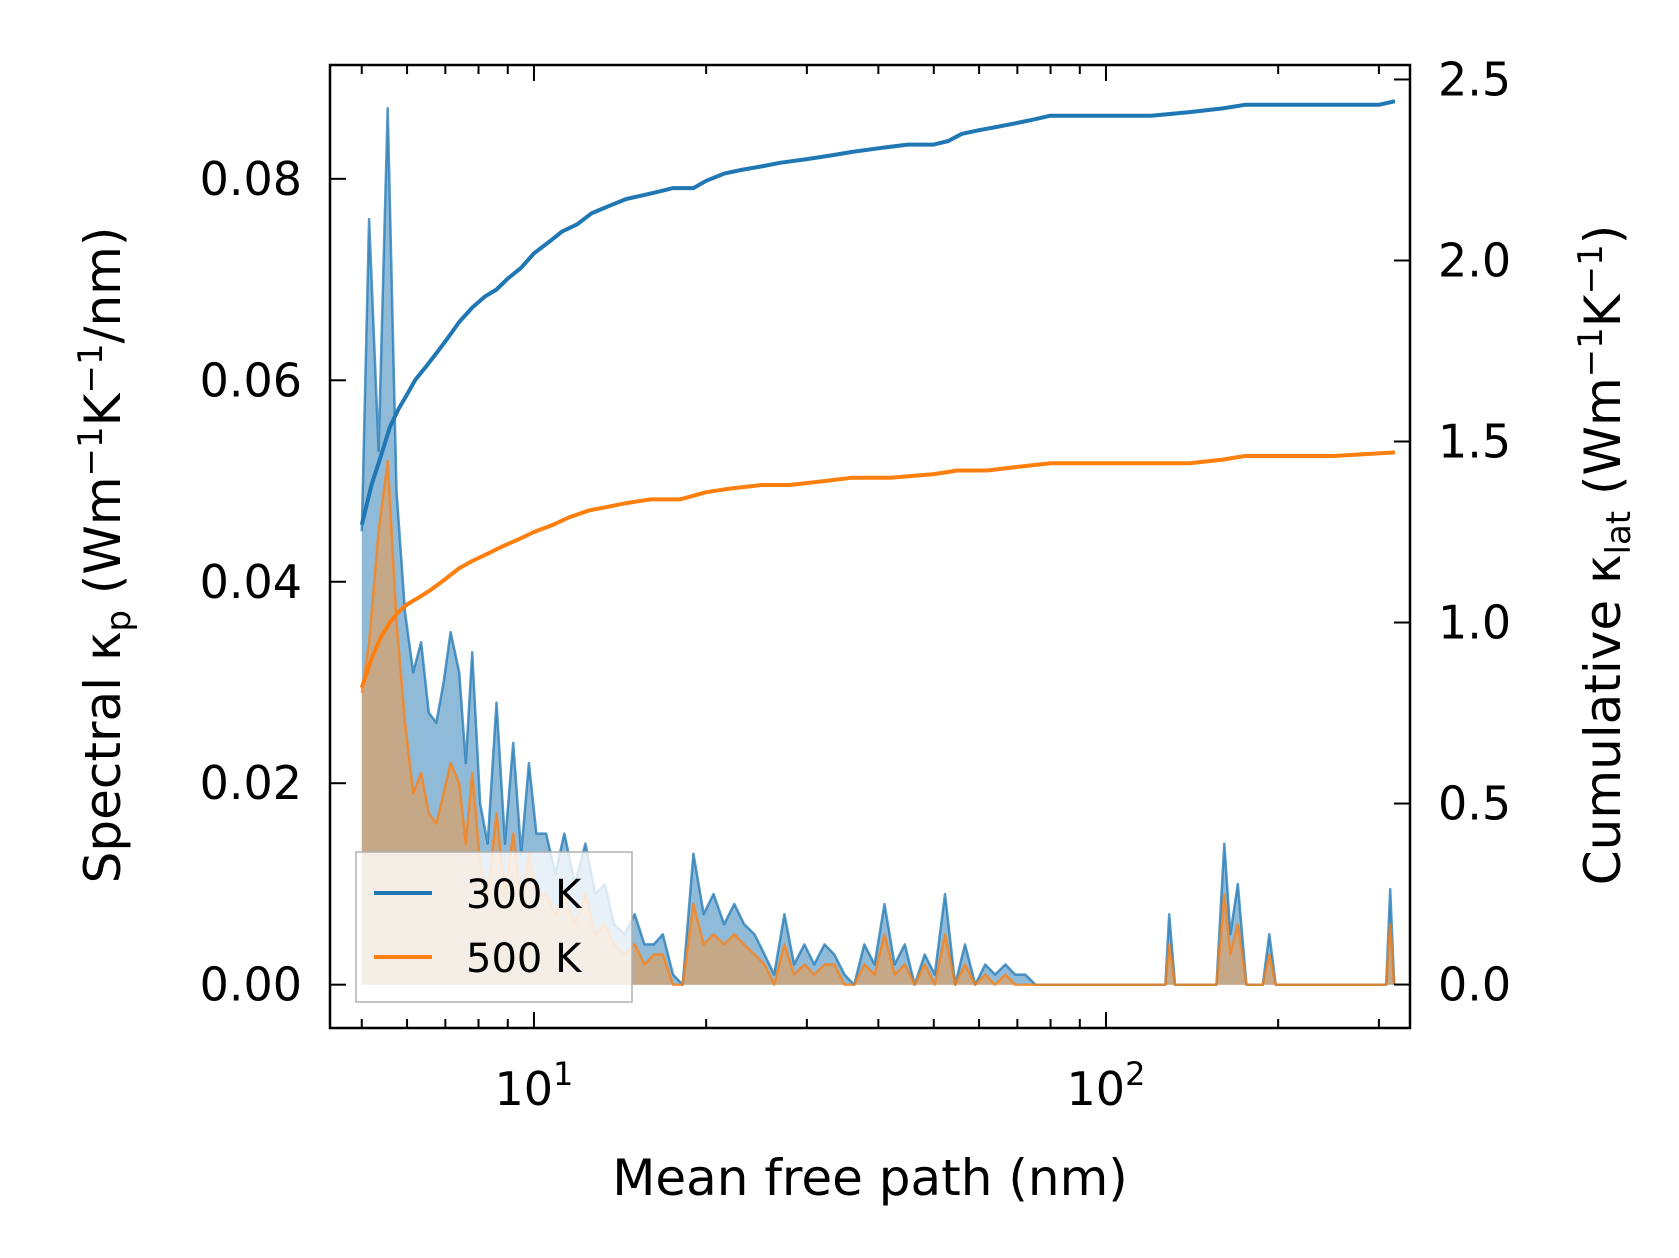 The image size is (1679, 1258). Describe the element at coordinates (1474, 79) in the screenshot. I see `right-y-tick-label: 2.5` at that location.